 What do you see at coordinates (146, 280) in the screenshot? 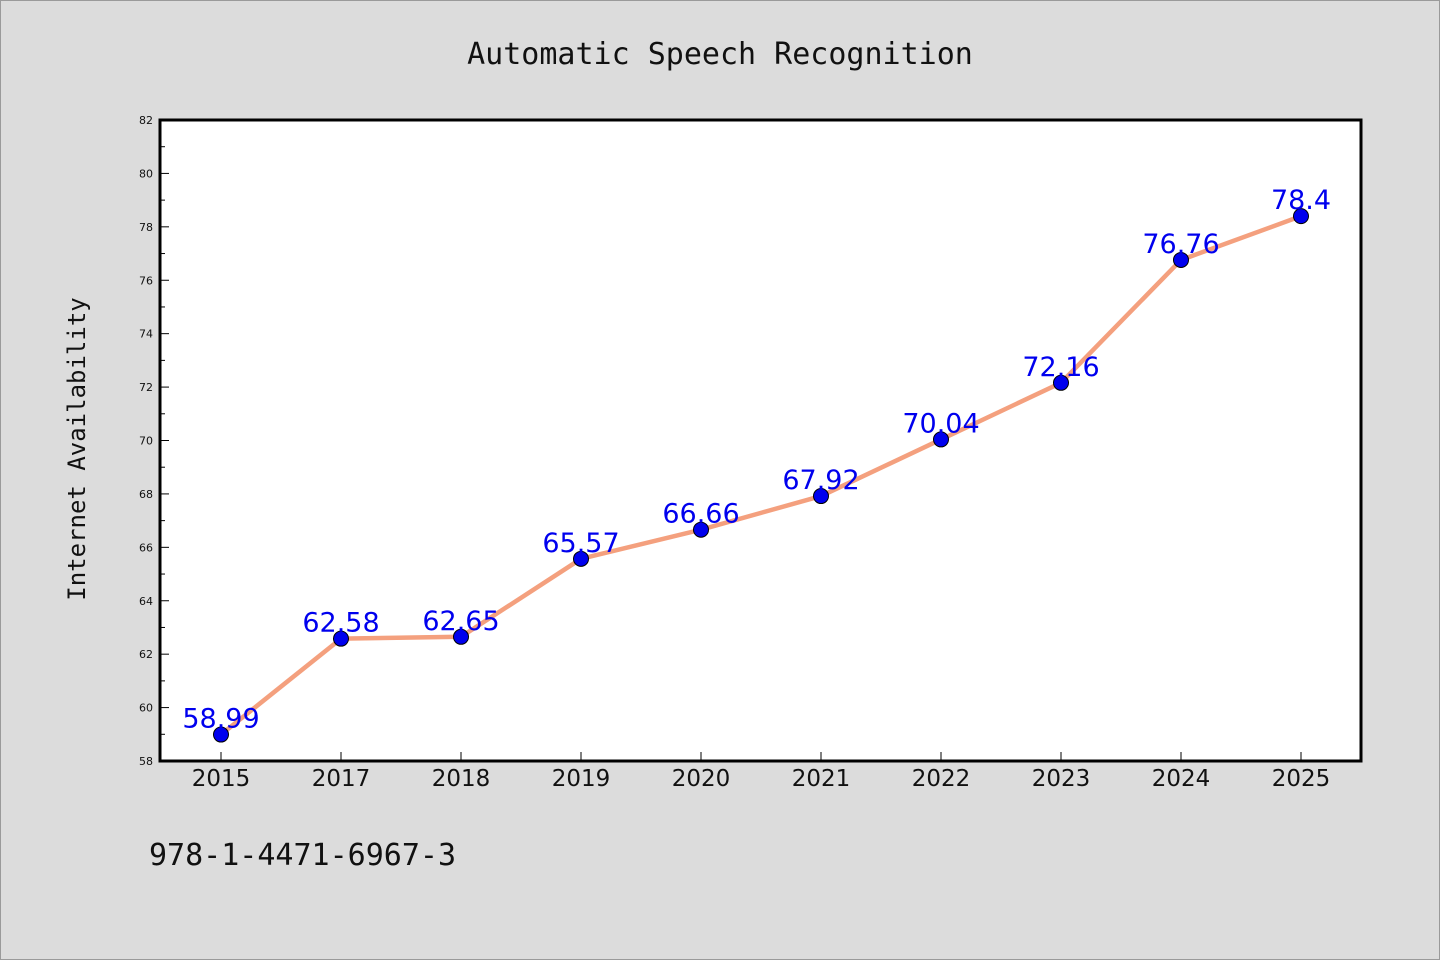
I see `y-tick-label: 76` at bounding box center [146, 280].